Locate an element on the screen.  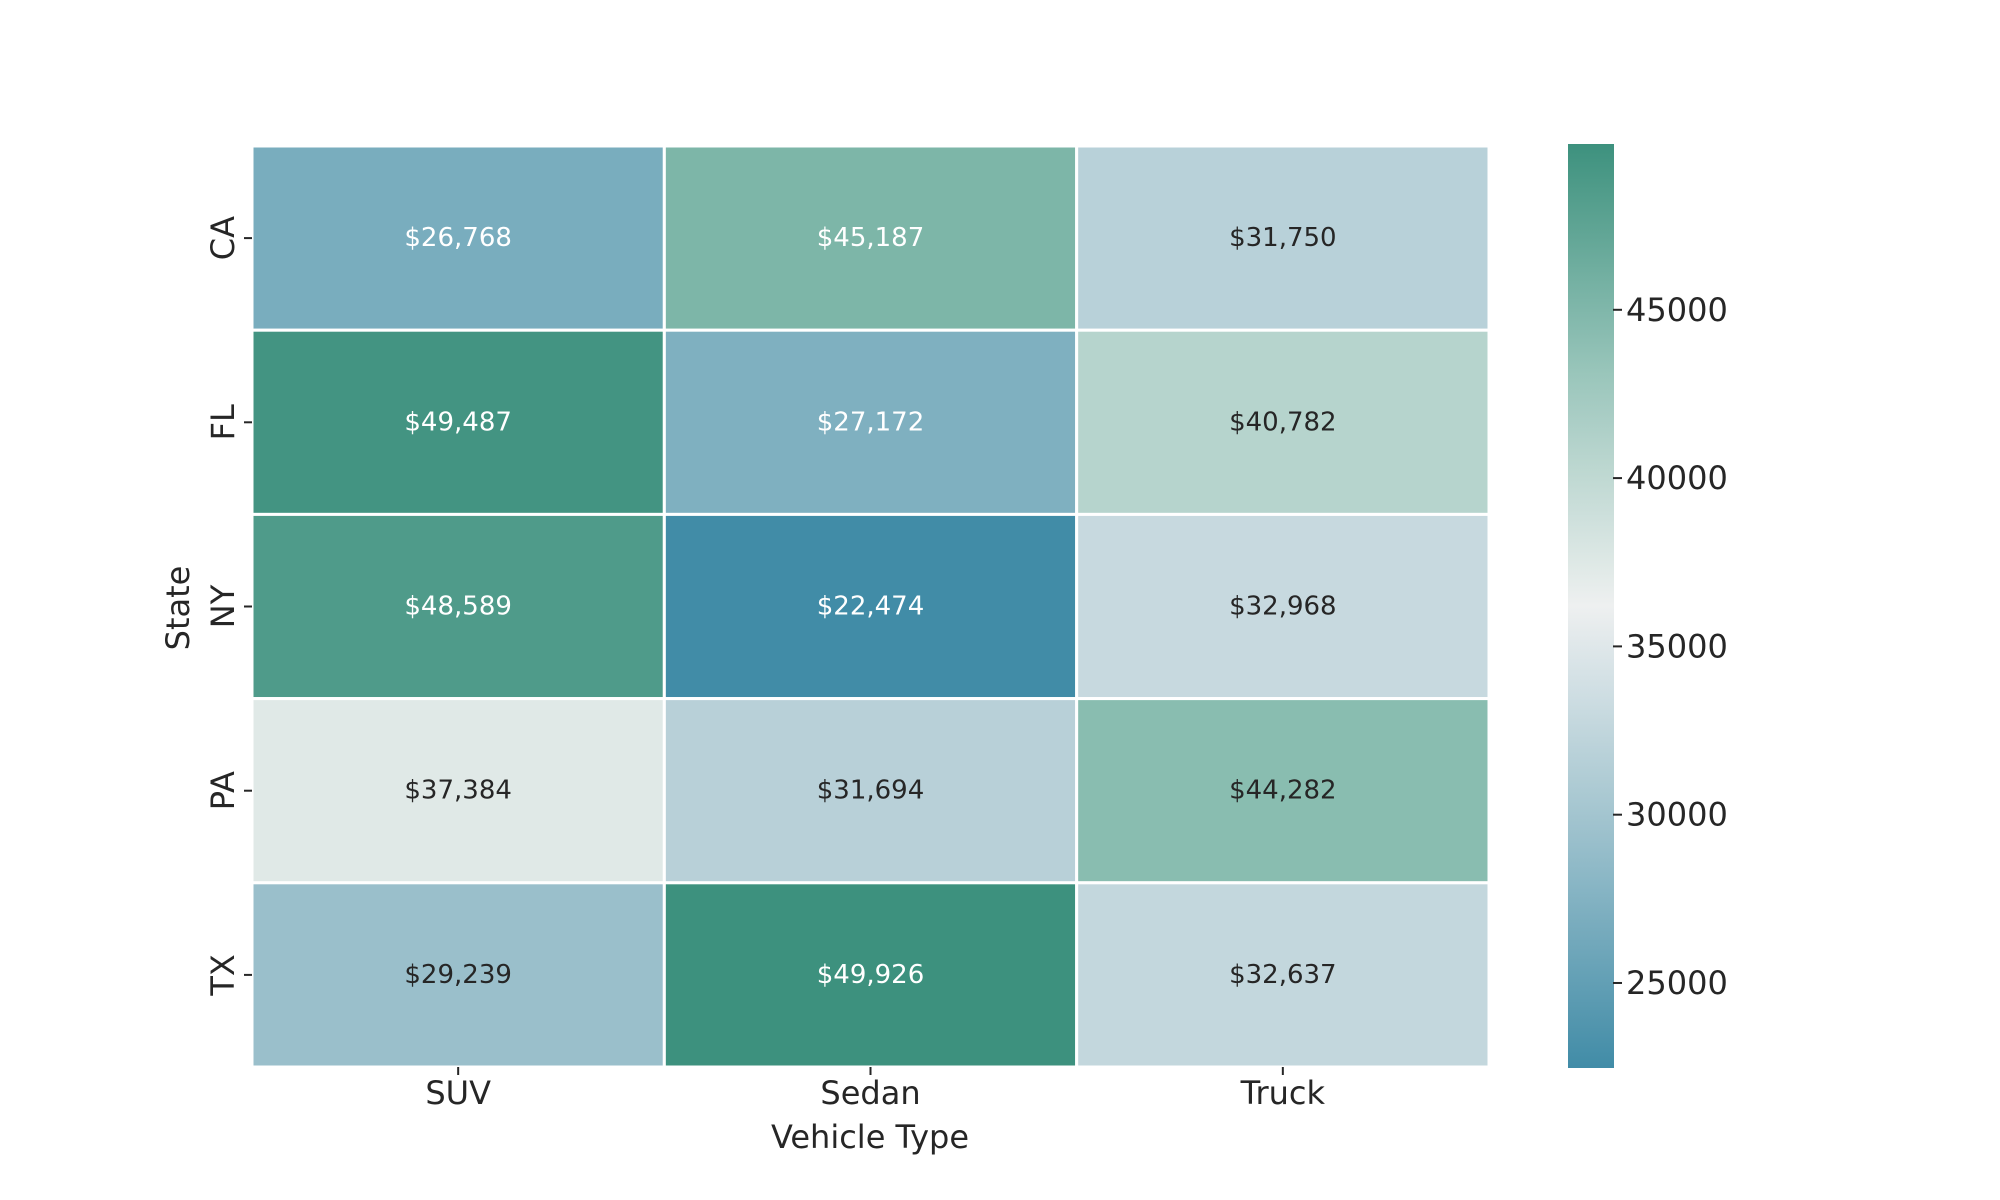
y-tick-label: NY is located at coordinates (223, 606).